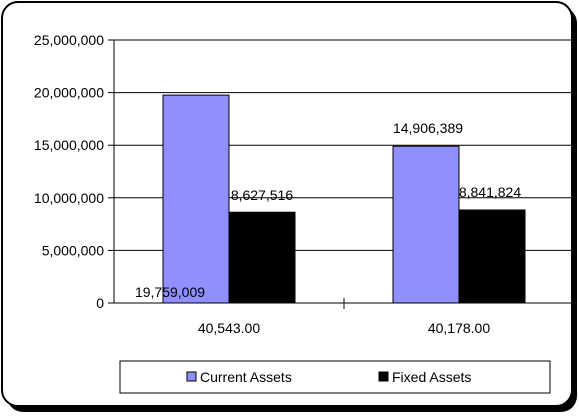 The width and height of the screenshot is (579, 419). I want to click on x-axis-labels: 40,543.00 40,178.00, so click(344, 328).